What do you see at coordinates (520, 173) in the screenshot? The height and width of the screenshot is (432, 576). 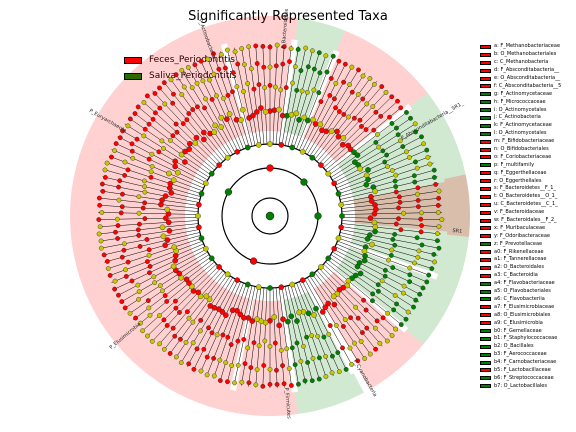 I see `biomarker-legend-entry: q: F_Eggerthellaceae` at bounding box center [520, 173].